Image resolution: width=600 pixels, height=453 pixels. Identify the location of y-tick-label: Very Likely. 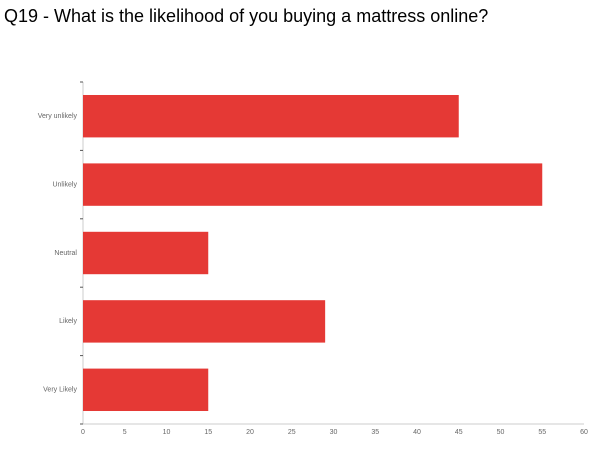
(60, 390).